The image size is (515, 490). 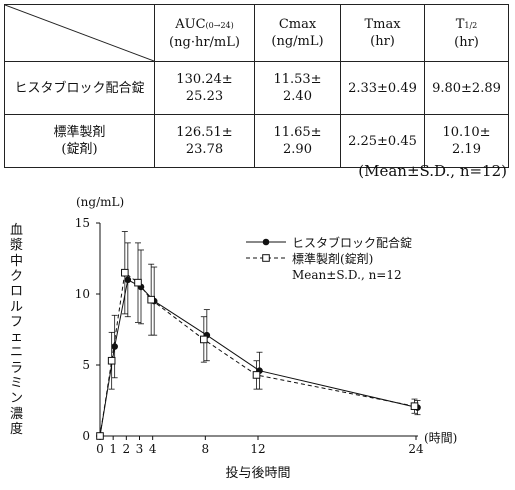 What do you see at coordinates (17, 338) in the screenshot?
I see `y-axis-label-char: ェ` at bounding box center [17, 338].